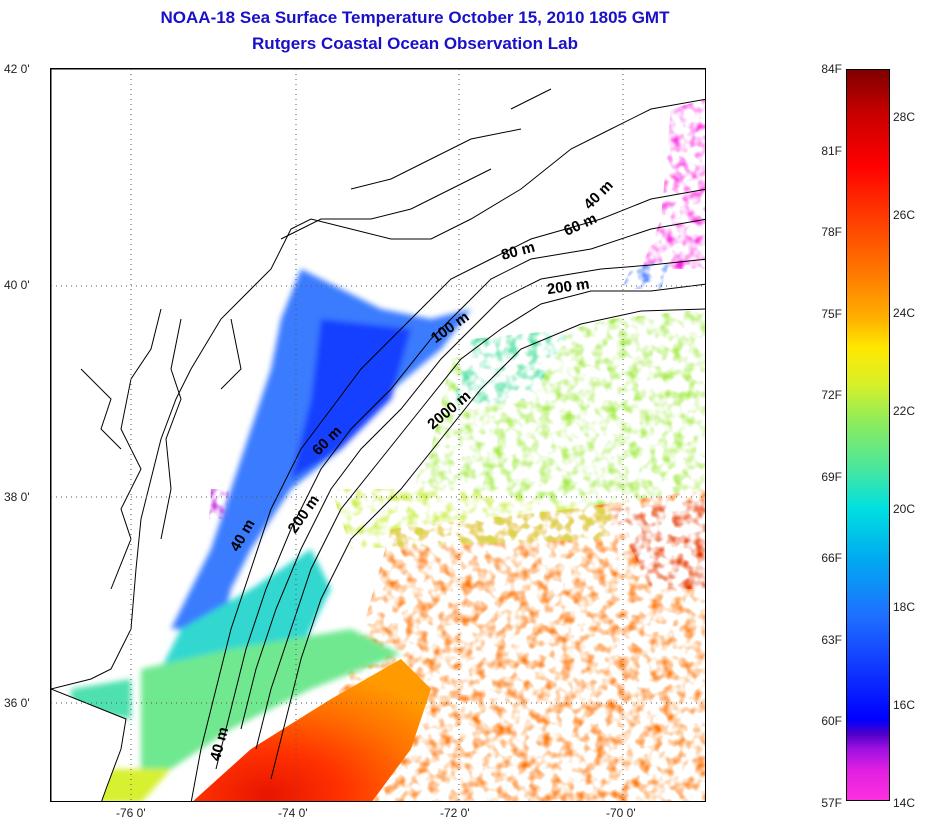 The height and width of the screenshot is (832, 928). What do you see at coordinates (831, 395) in the screenshot?
I see `colorbar-f-label: 72F` at bounding box center [831, 395].